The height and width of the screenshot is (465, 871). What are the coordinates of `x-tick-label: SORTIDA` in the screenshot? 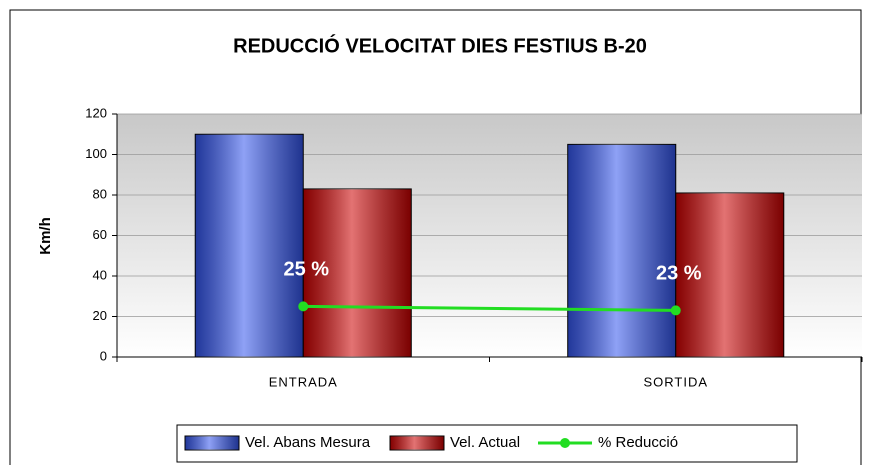 It's located at (675, 381).